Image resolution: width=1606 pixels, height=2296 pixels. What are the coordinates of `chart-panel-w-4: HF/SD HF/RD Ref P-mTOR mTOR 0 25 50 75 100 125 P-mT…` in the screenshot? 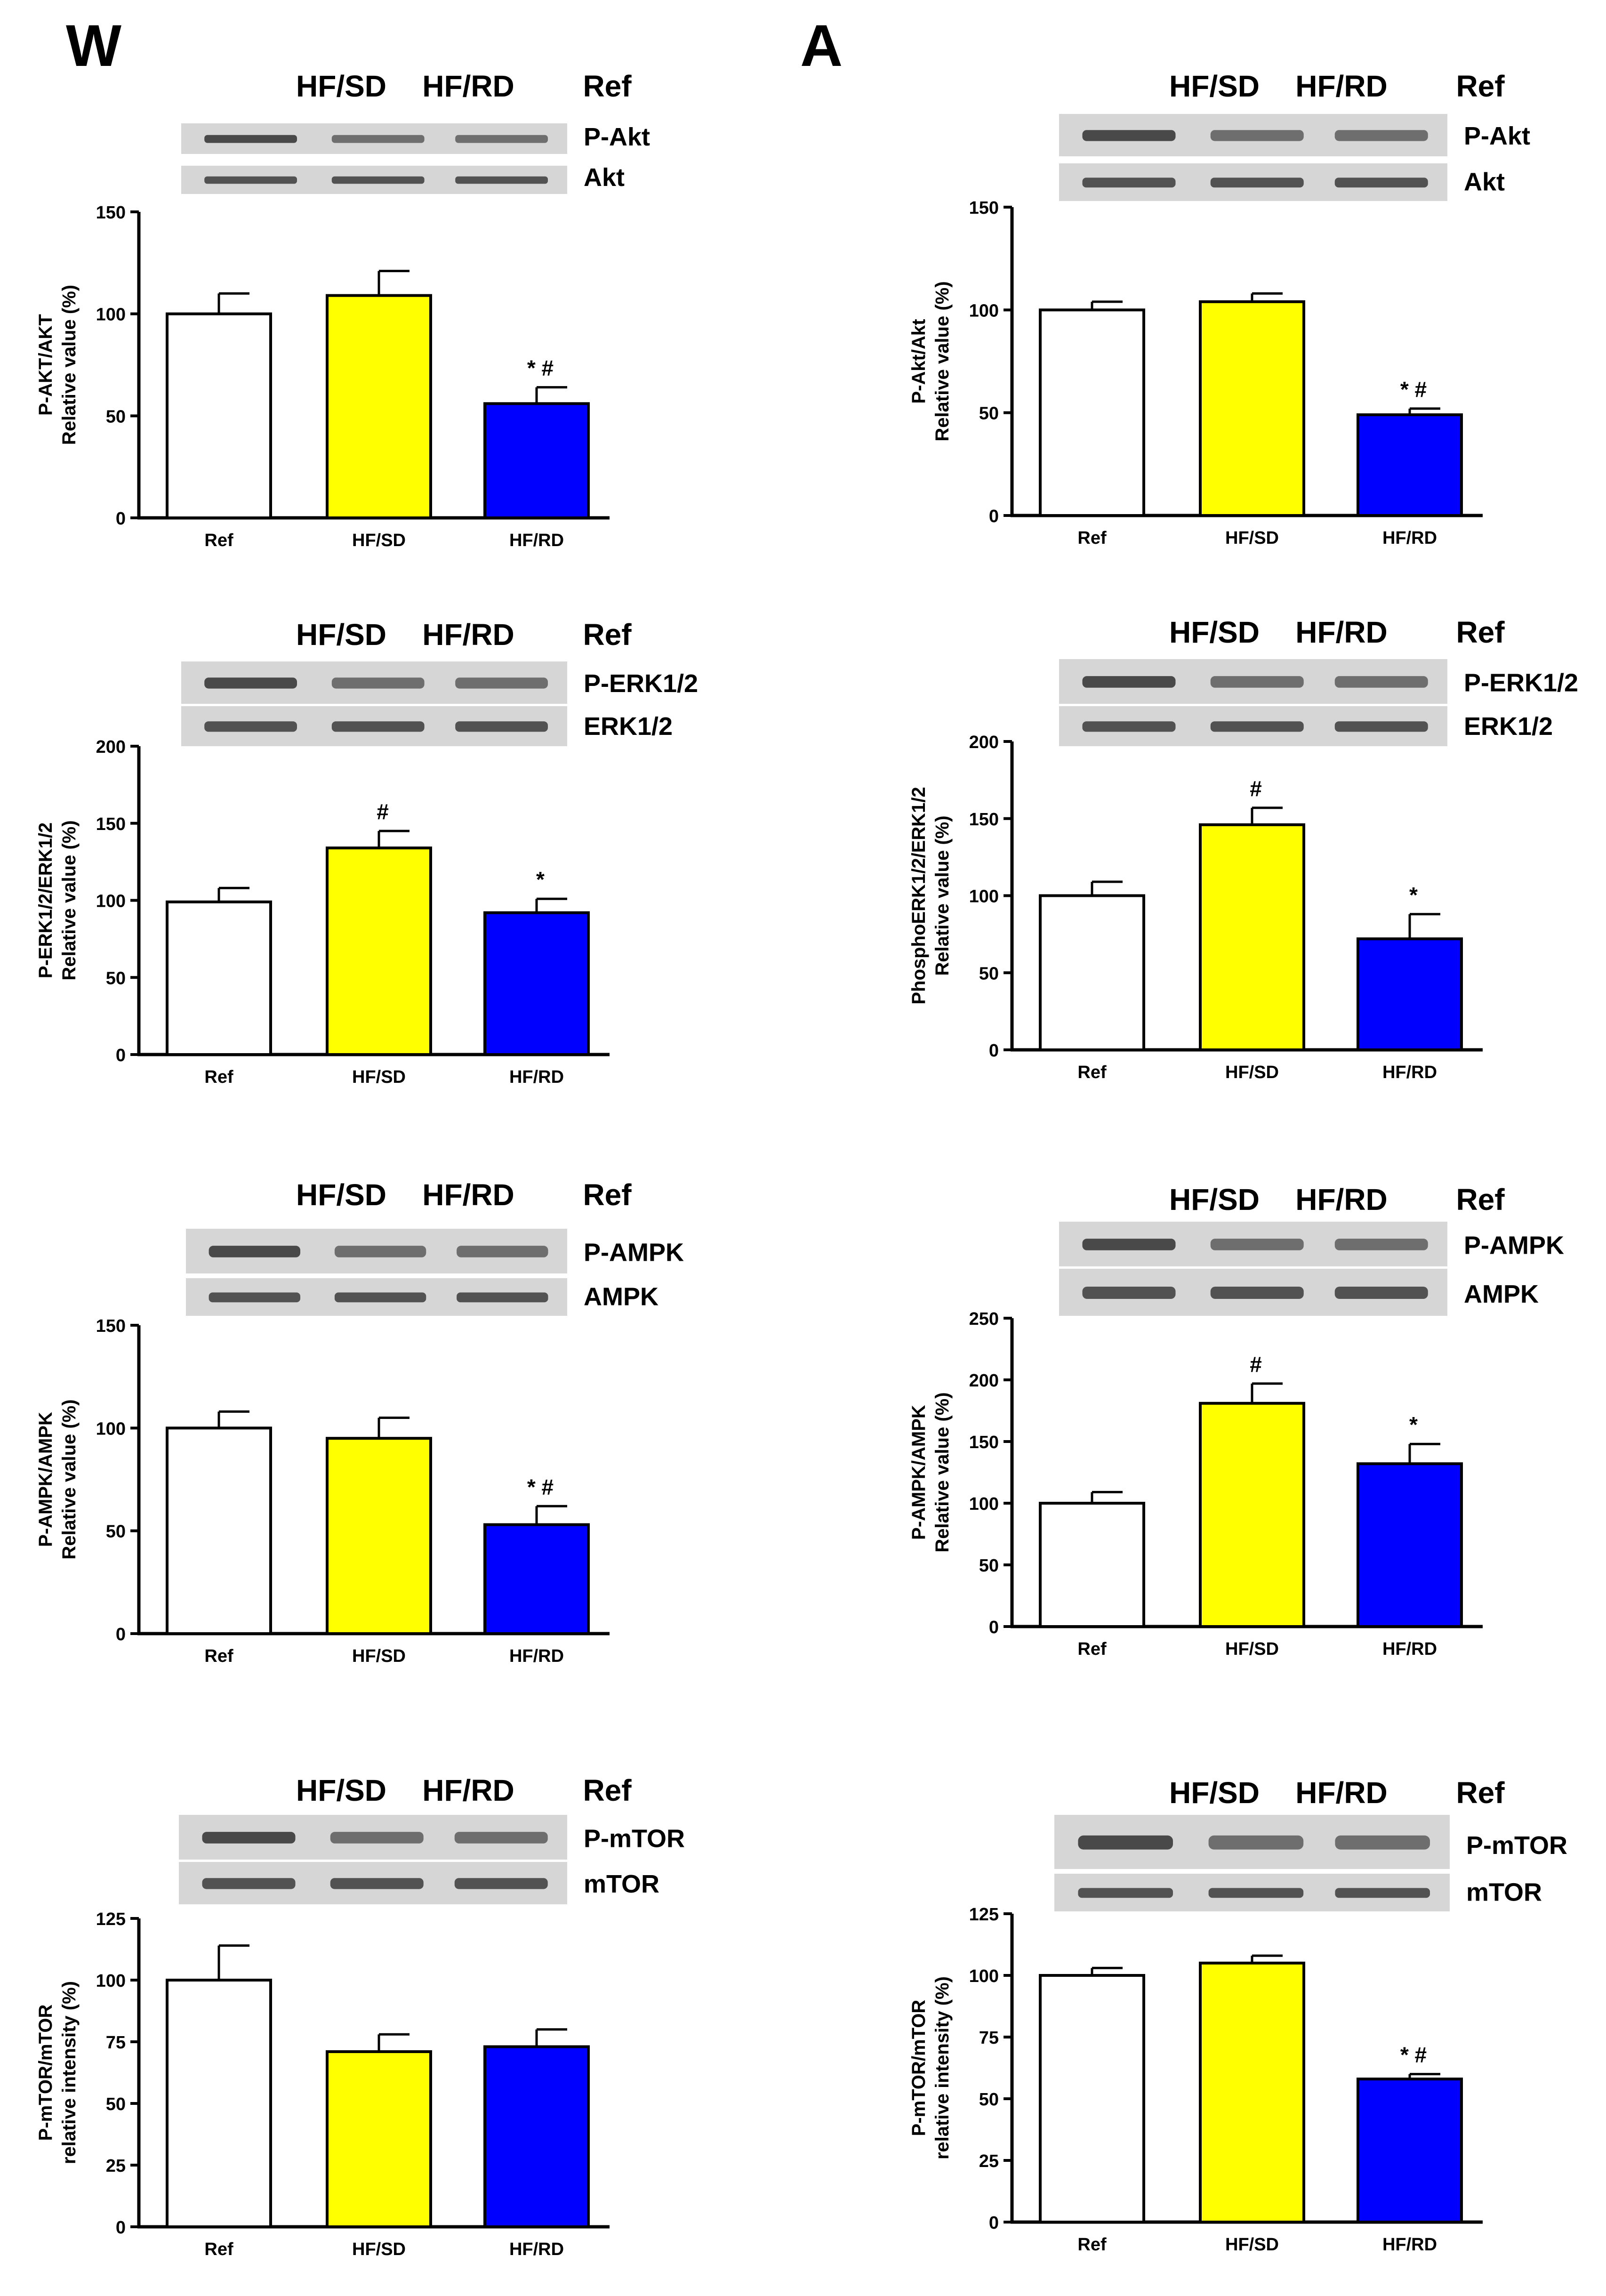 It's located at (360, 2016).